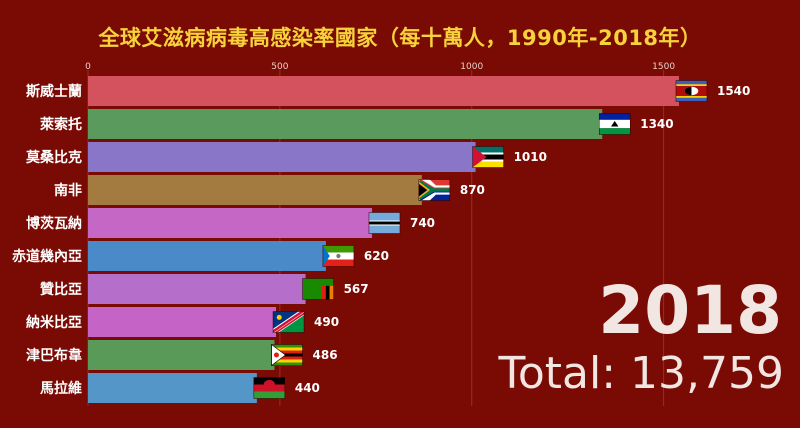 Image resolution: width=800 pixels, height=428 pixels. I want to click on value-label: 567, so click(356, 289).